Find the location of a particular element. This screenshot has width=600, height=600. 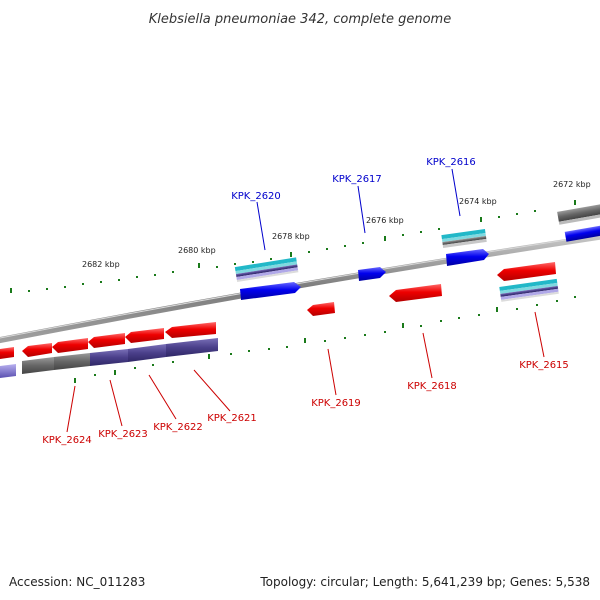

gene-arrow-kpk2619 is located at coordinates (321, 309).